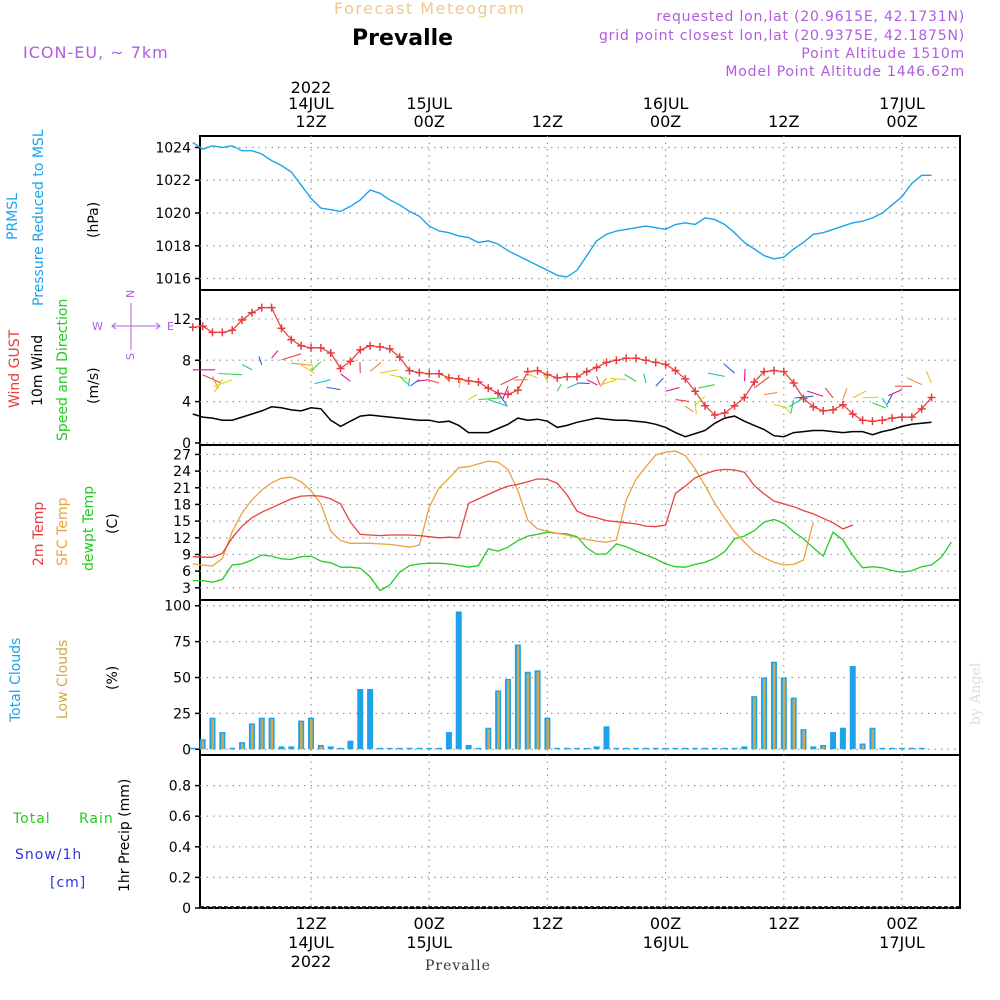 The height and width of the screenshot is (1000, 1000). I want to click on pressure-ytick-label: 1020, so click(173, 214).